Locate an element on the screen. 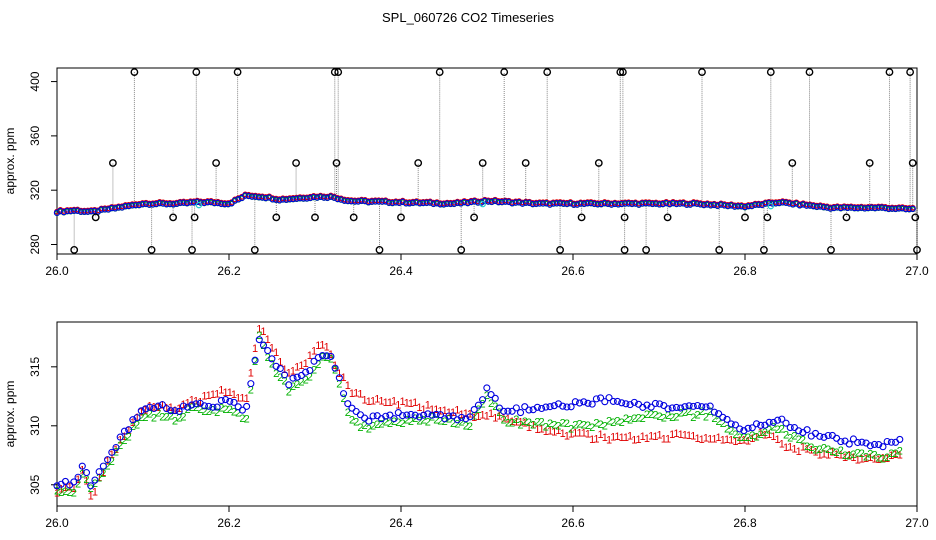 The image size is (936, 540). y-tick-label: 400 is located at coordinates (35, 81).